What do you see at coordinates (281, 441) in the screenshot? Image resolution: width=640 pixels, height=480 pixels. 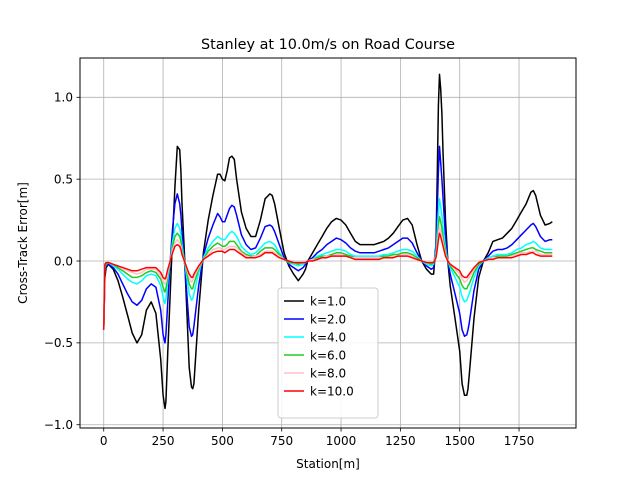 I see `x-tick-label: 750` at bounding box center [281, 441].